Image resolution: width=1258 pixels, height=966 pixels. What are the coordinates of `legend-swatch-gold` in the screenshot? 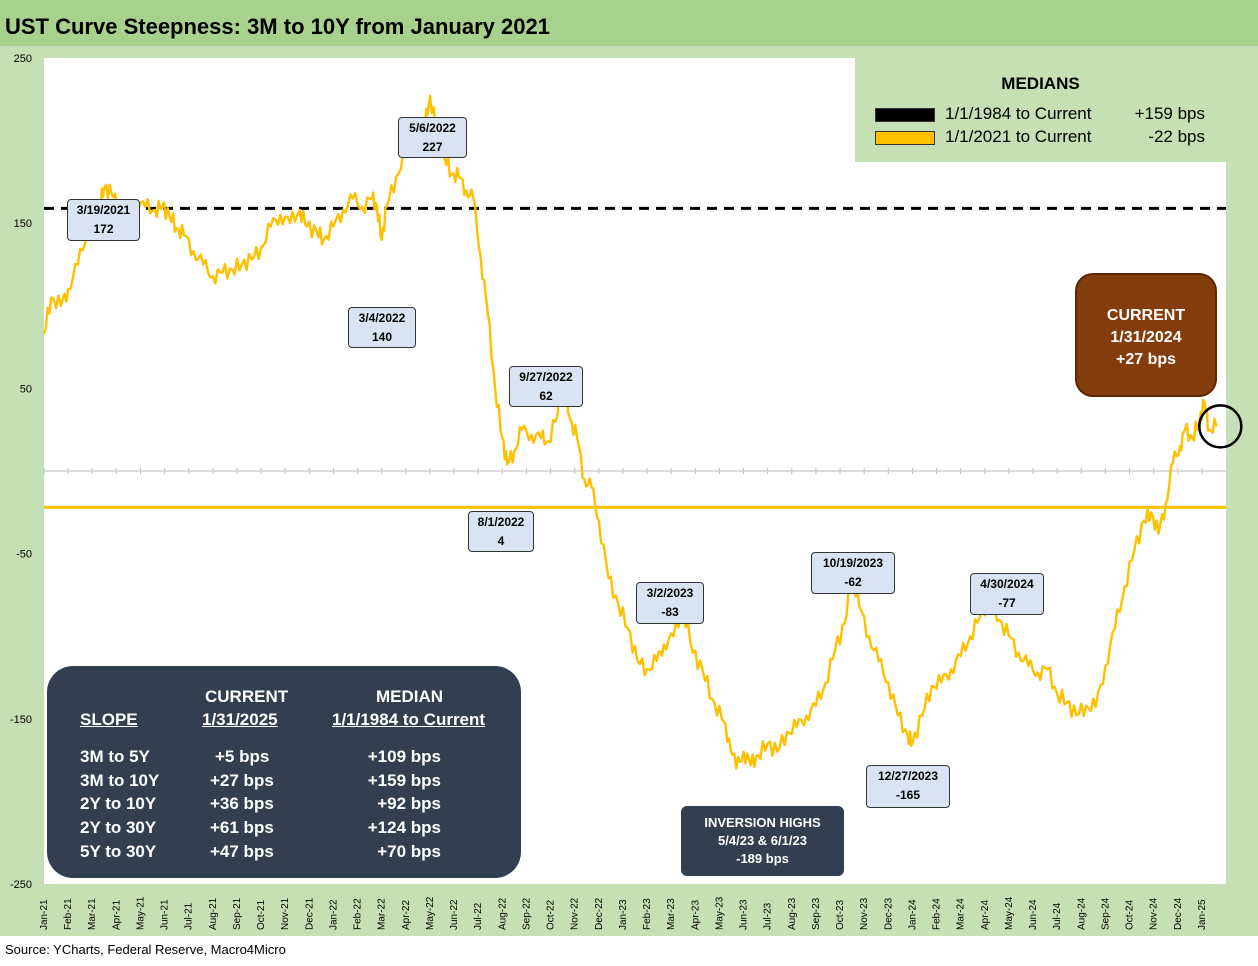 It's located at (905, 138).